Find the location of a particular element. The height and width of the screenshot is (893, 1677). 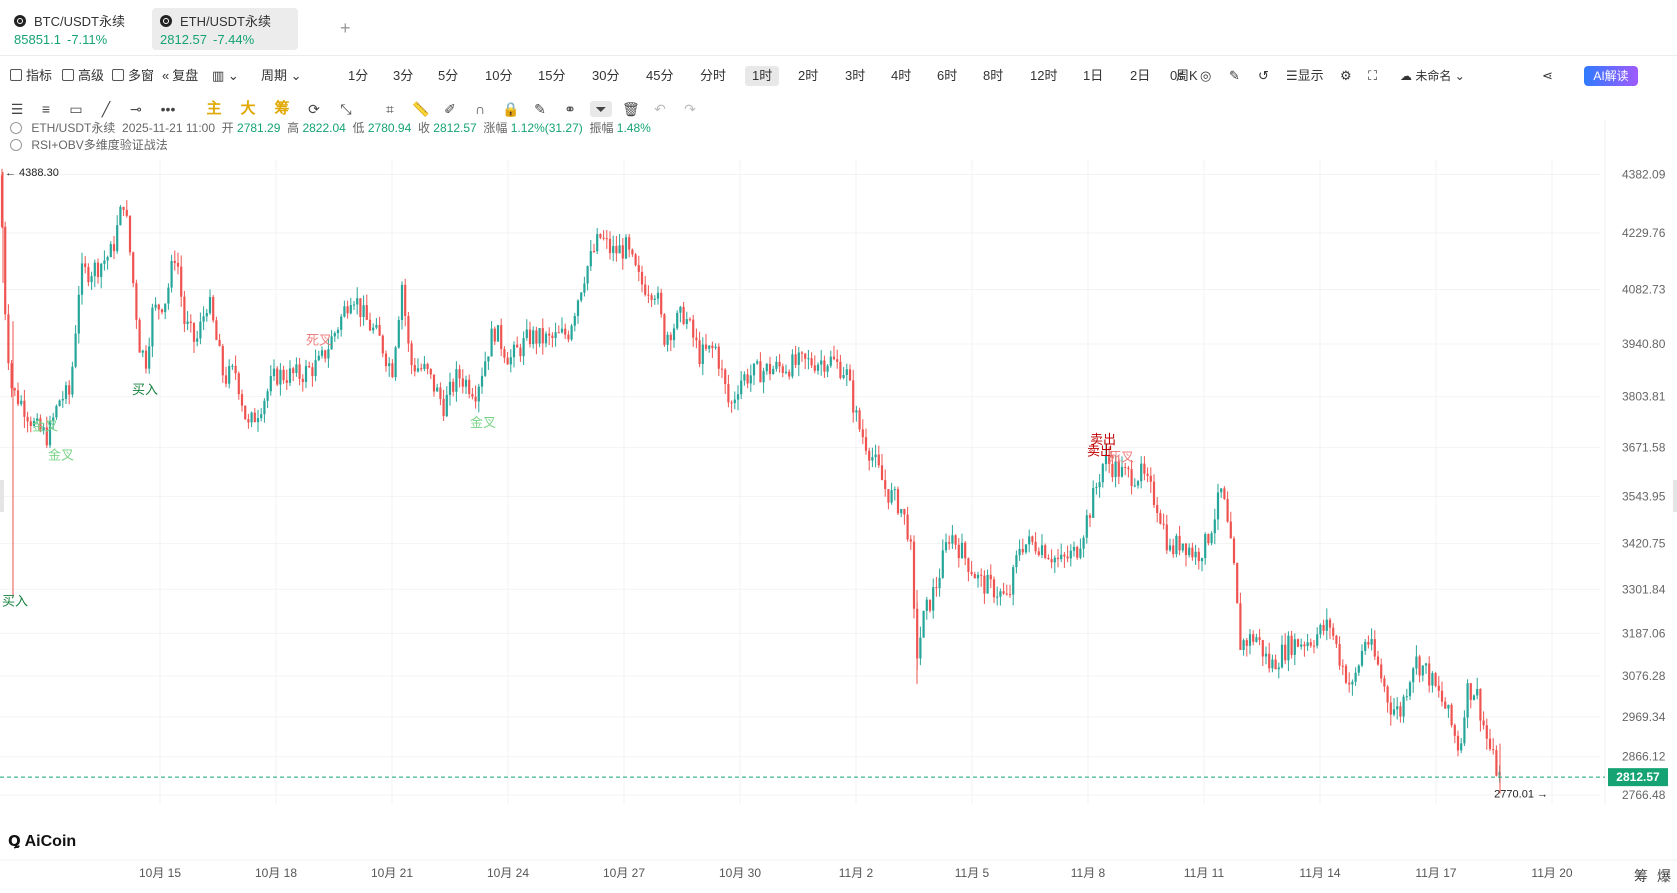

add-tab-button: + is located at coordinates (345, 28).